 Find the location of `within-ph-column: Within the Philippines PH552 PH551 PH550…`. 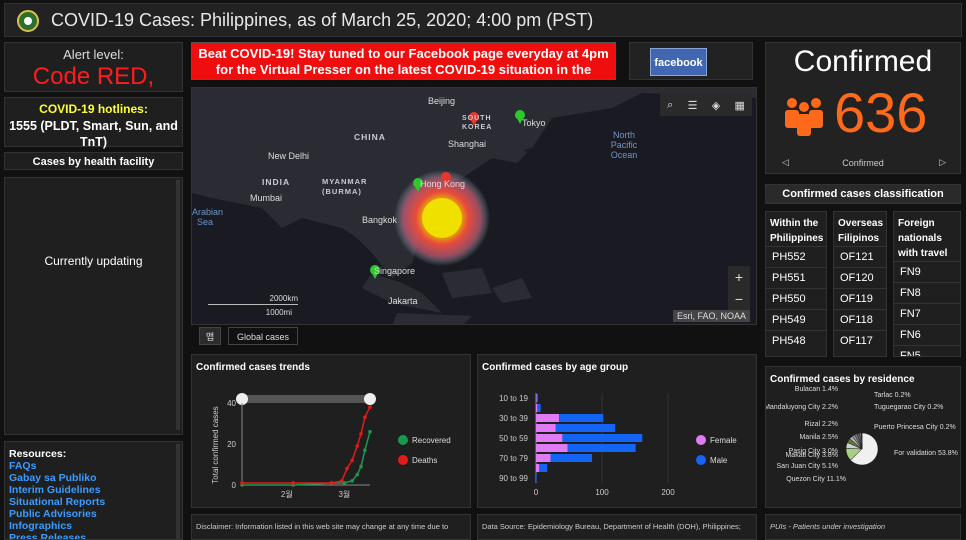

within-ph-column: Within the Philippines PH552 PH551 PH550… is located at coordinates (796, 284).